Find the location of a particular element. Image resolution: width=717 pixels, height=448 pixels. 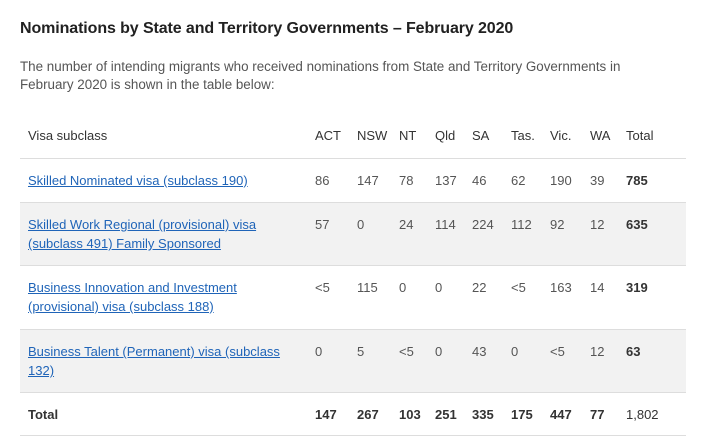

value-cell-tas: 112 is located at coordinates (530, 234).